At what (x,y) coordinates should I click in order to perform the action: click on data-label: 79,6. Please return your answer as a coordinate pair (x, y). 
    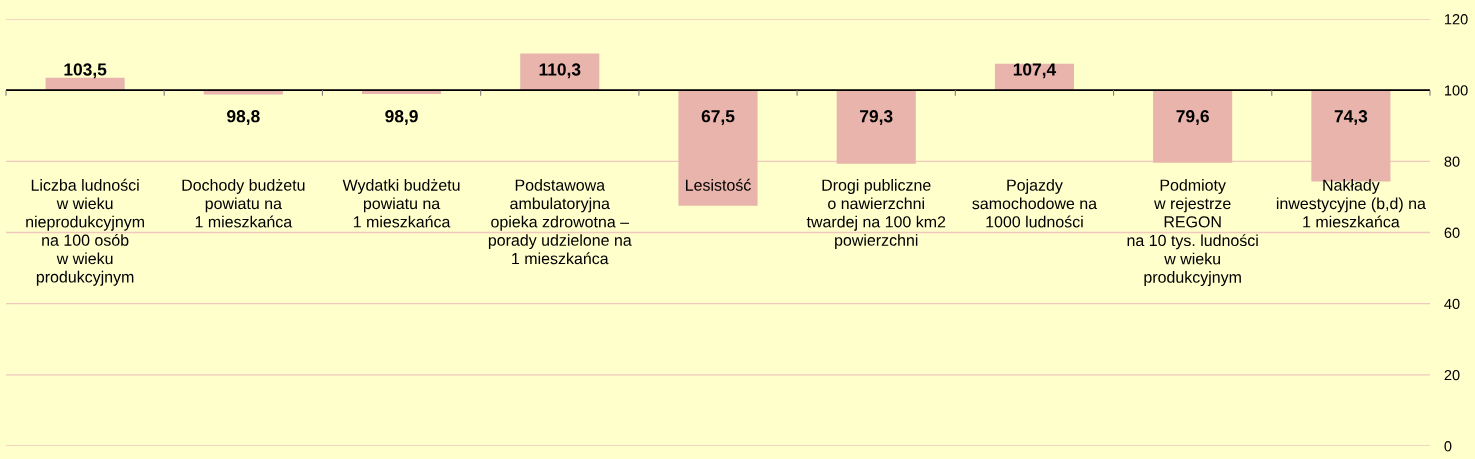
    Looking at the image, I should click on (1192, 117).